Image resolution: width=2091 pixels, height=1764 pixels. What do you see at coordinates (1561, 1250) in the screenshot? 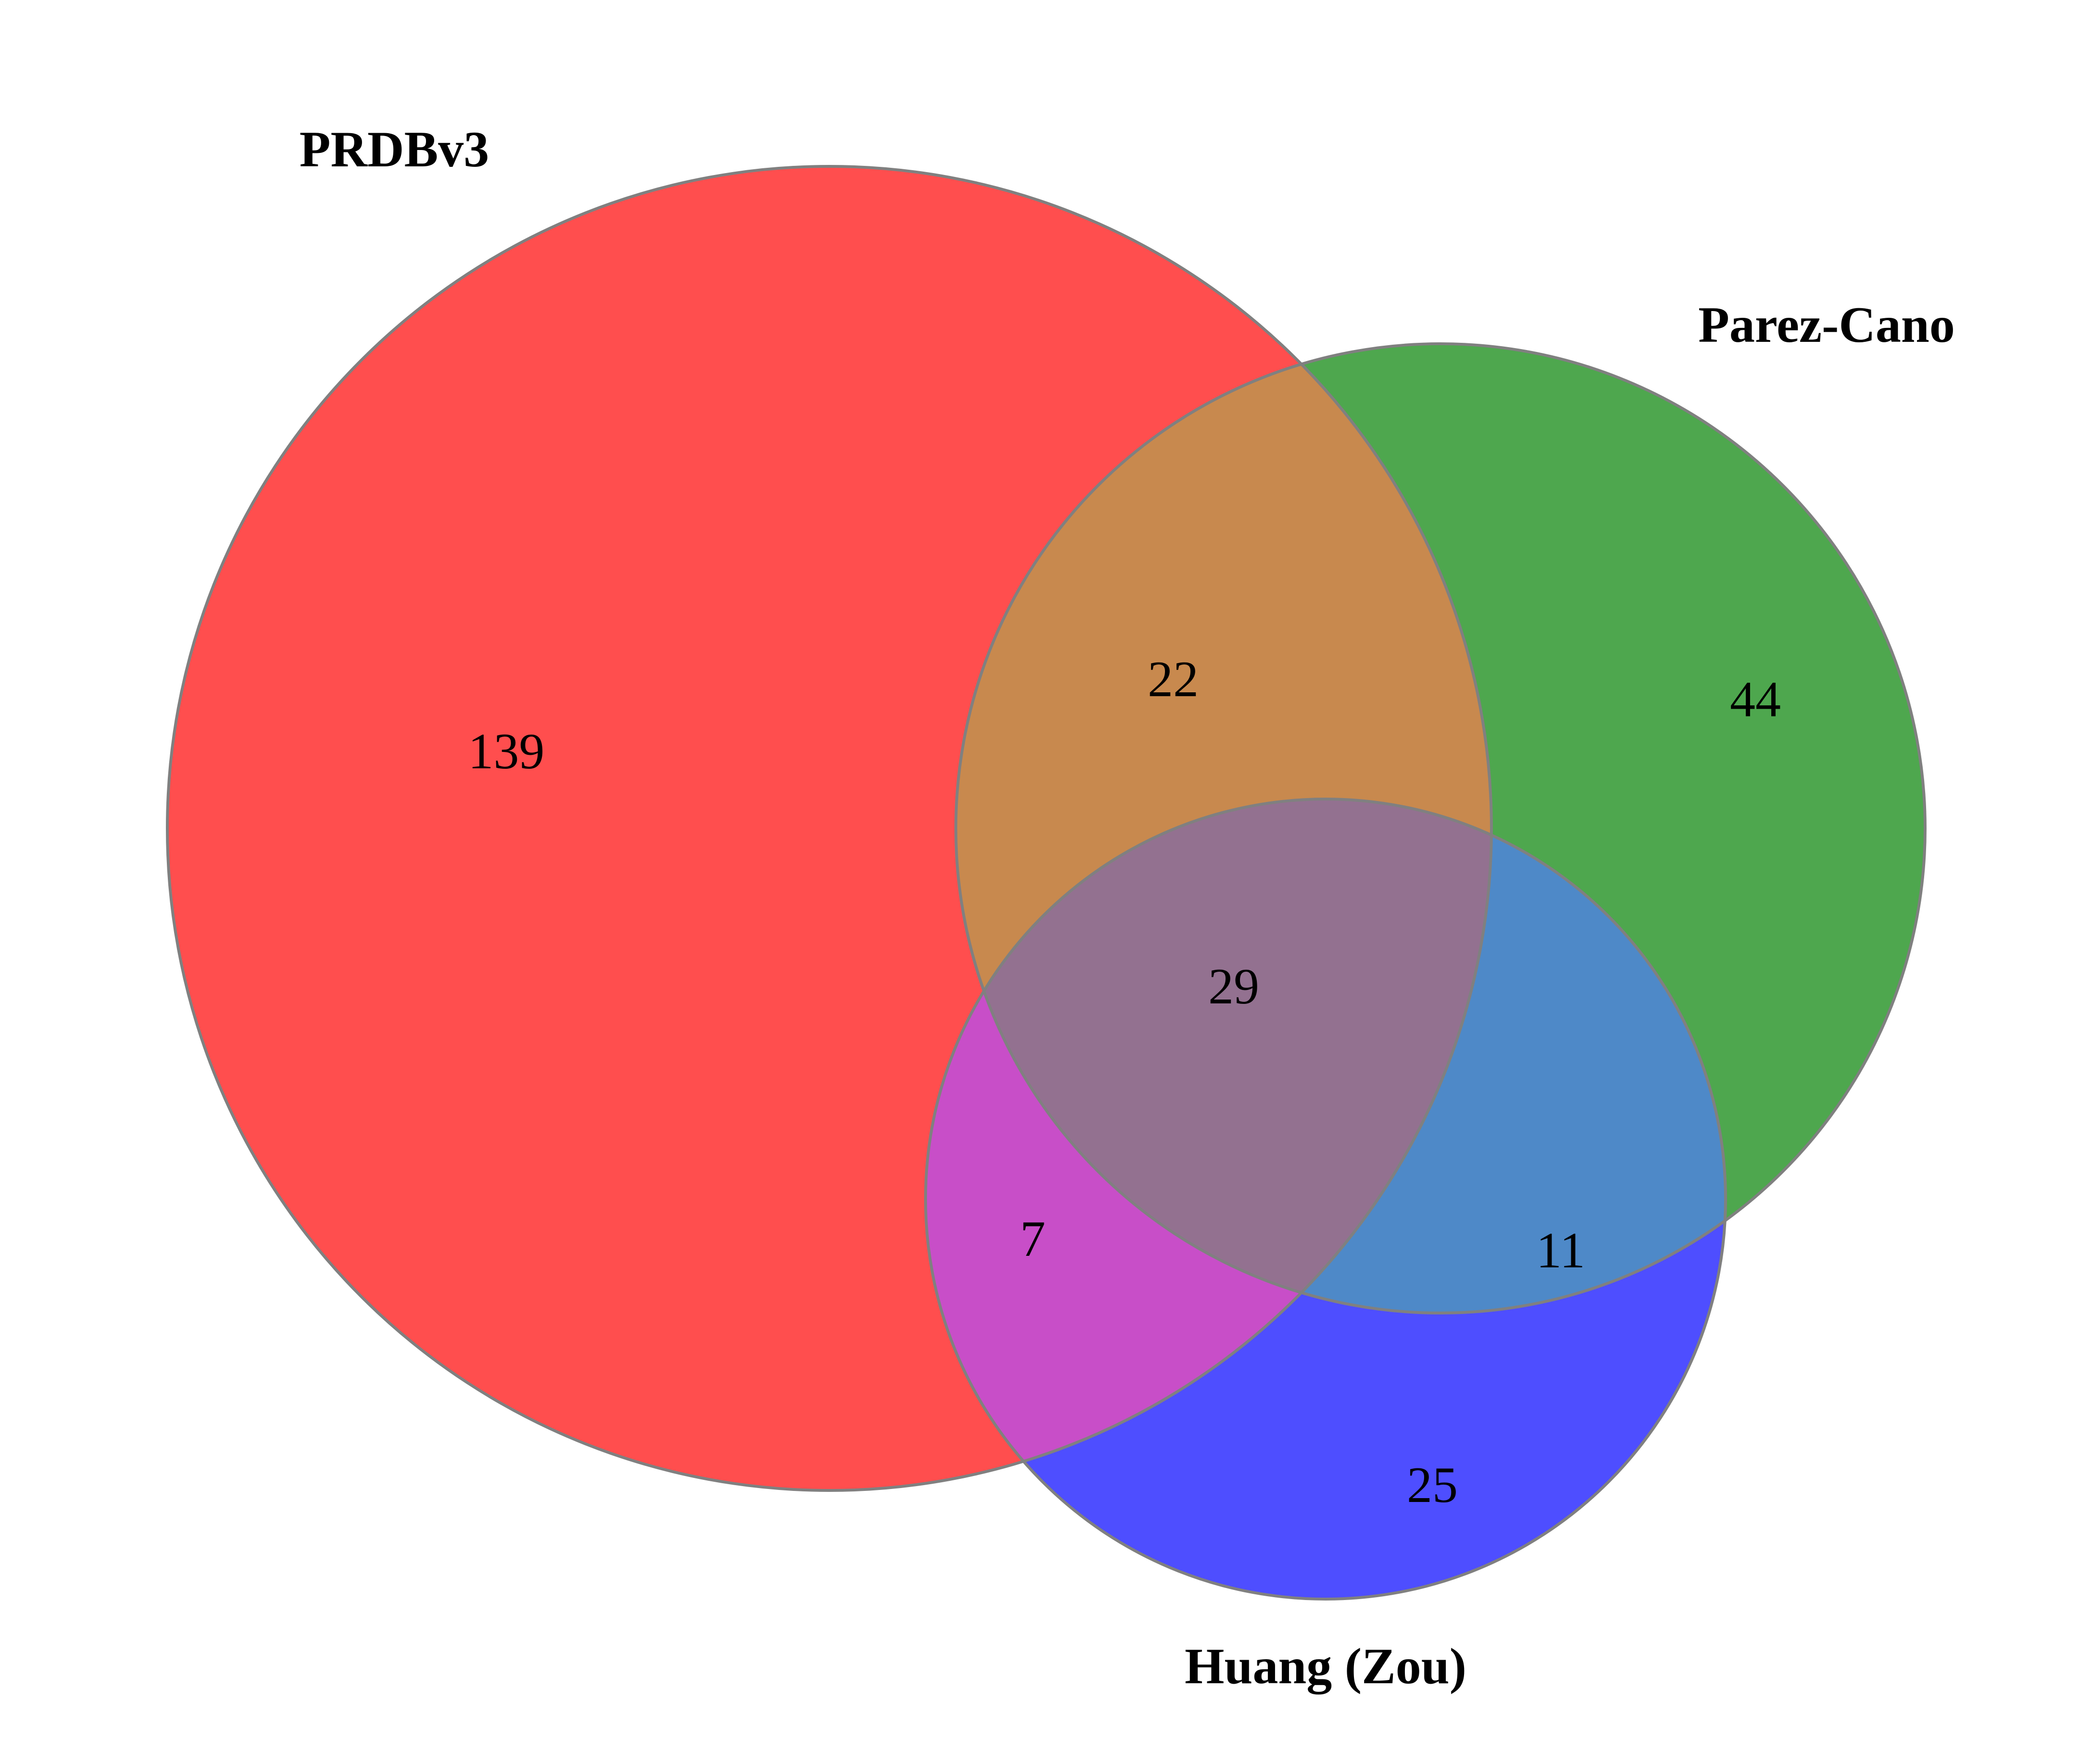
I see `region-bc-count: 11` at bounding box center [1561, 1250].